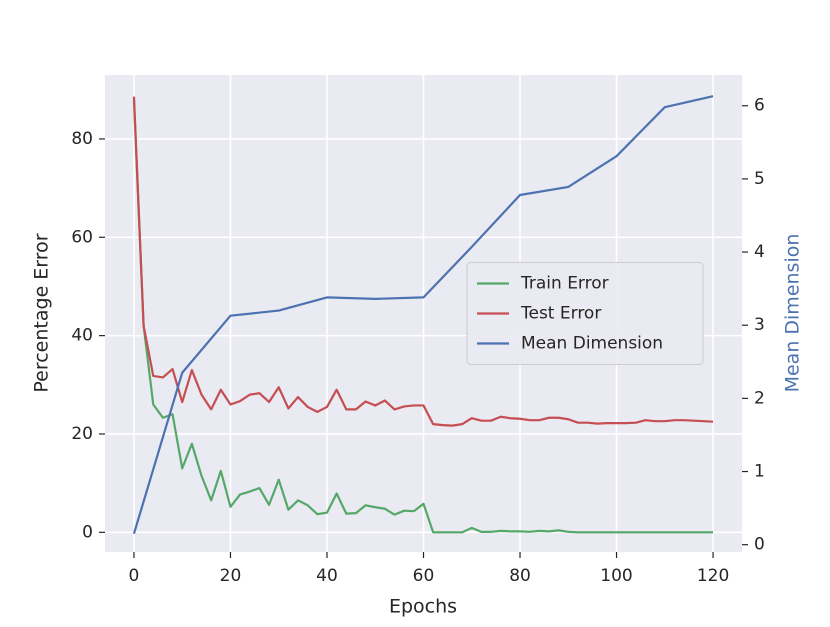 Image resolution: width=830 pixels, height=627 pixels. What do you see at coordinates (82, 336) in the screenshot?
I see `y-tick-label: 40` at bounding box center [82, 336].